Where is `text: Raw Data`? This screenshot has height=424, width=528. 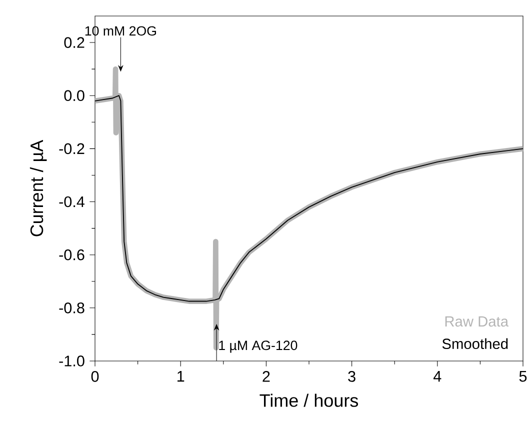
text: Raw Data is located at coordinates (477, 321).